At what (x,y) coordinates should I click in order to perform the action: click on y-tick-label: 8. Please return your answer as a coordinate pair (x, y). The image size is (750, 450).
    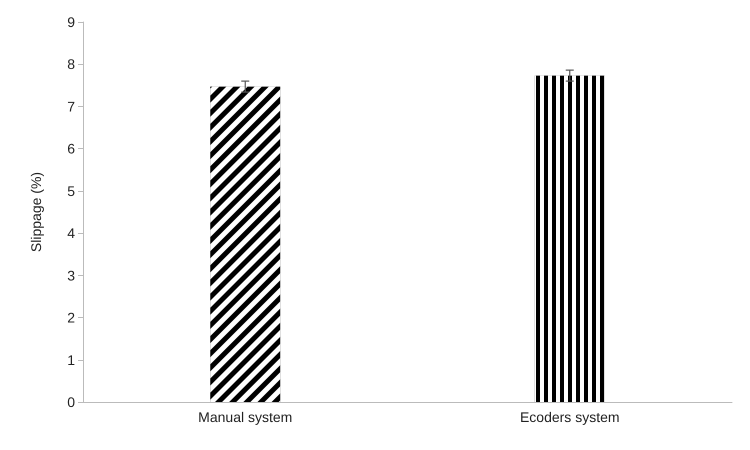
    Looking at the image, I should click on (71, 64).